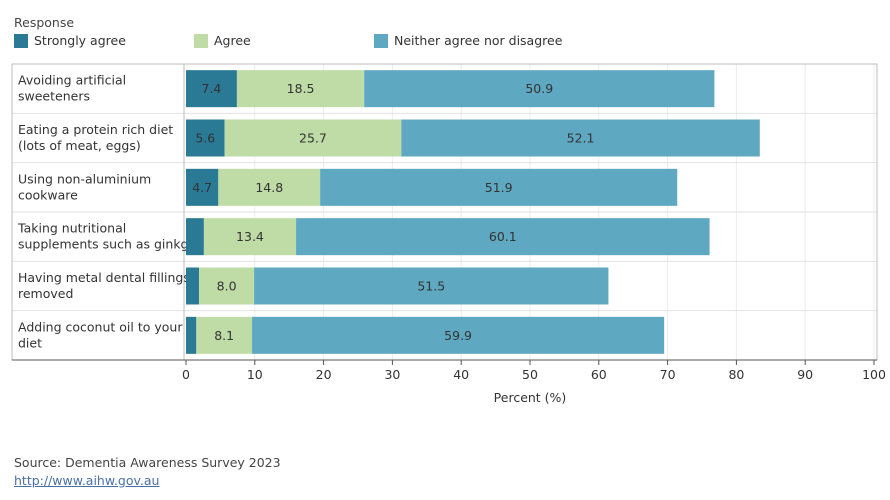  I want to click on legend-label-agree: Agree, so click(232, 40).